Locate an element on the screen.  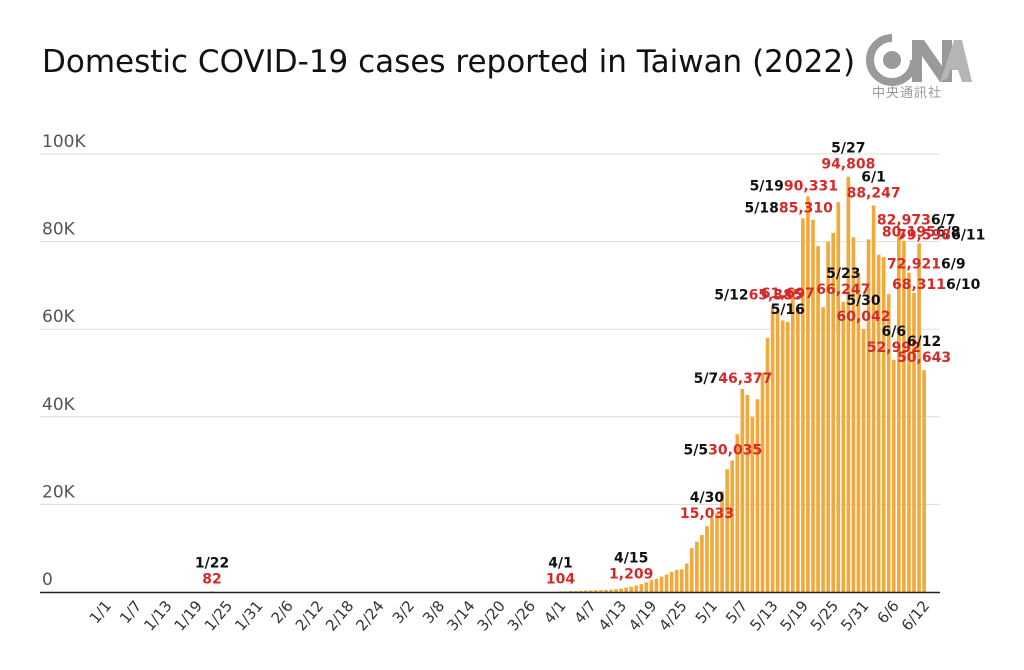
x-tick-label: 5/25 is located at coordinates (824, 615).